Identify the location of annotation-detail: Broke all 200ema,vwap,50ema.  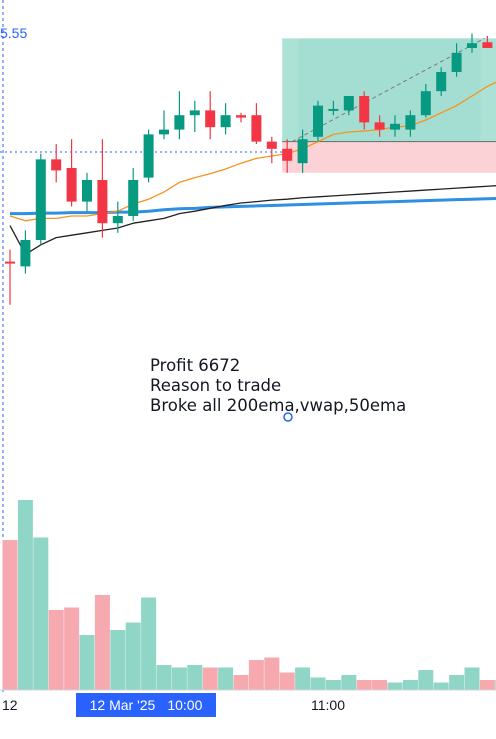
(278, 405).